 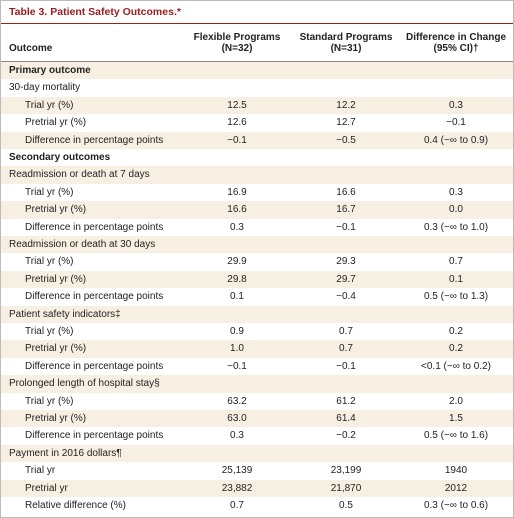 I want to click on column-header: Outcome, so click(x=31, y=48).